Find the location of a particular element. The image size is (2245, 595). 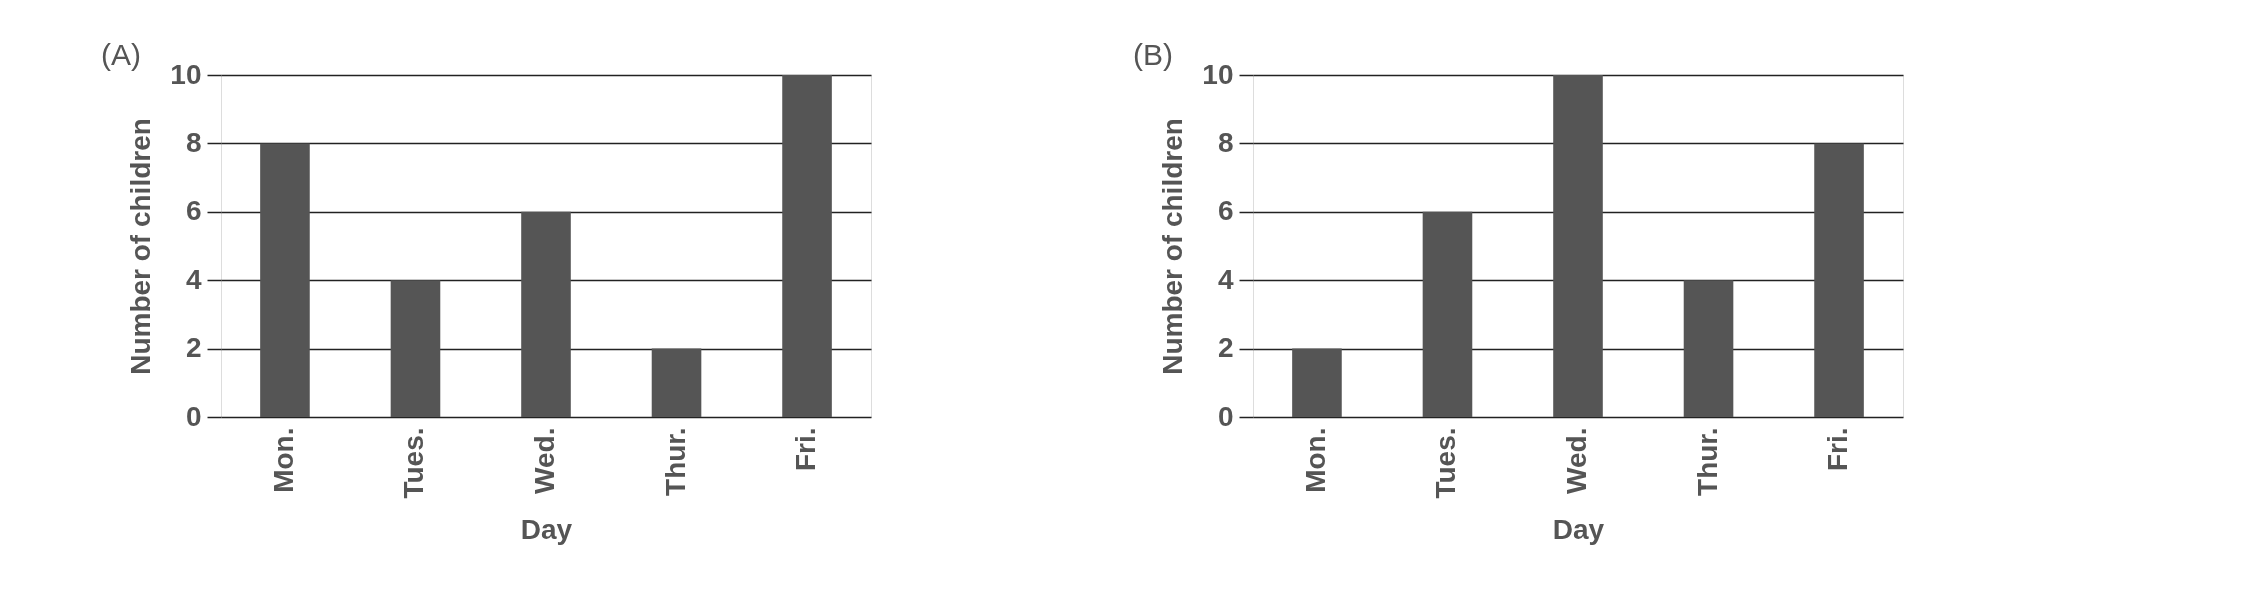

chart-title: (B) is located at coordinates (1153, 54).